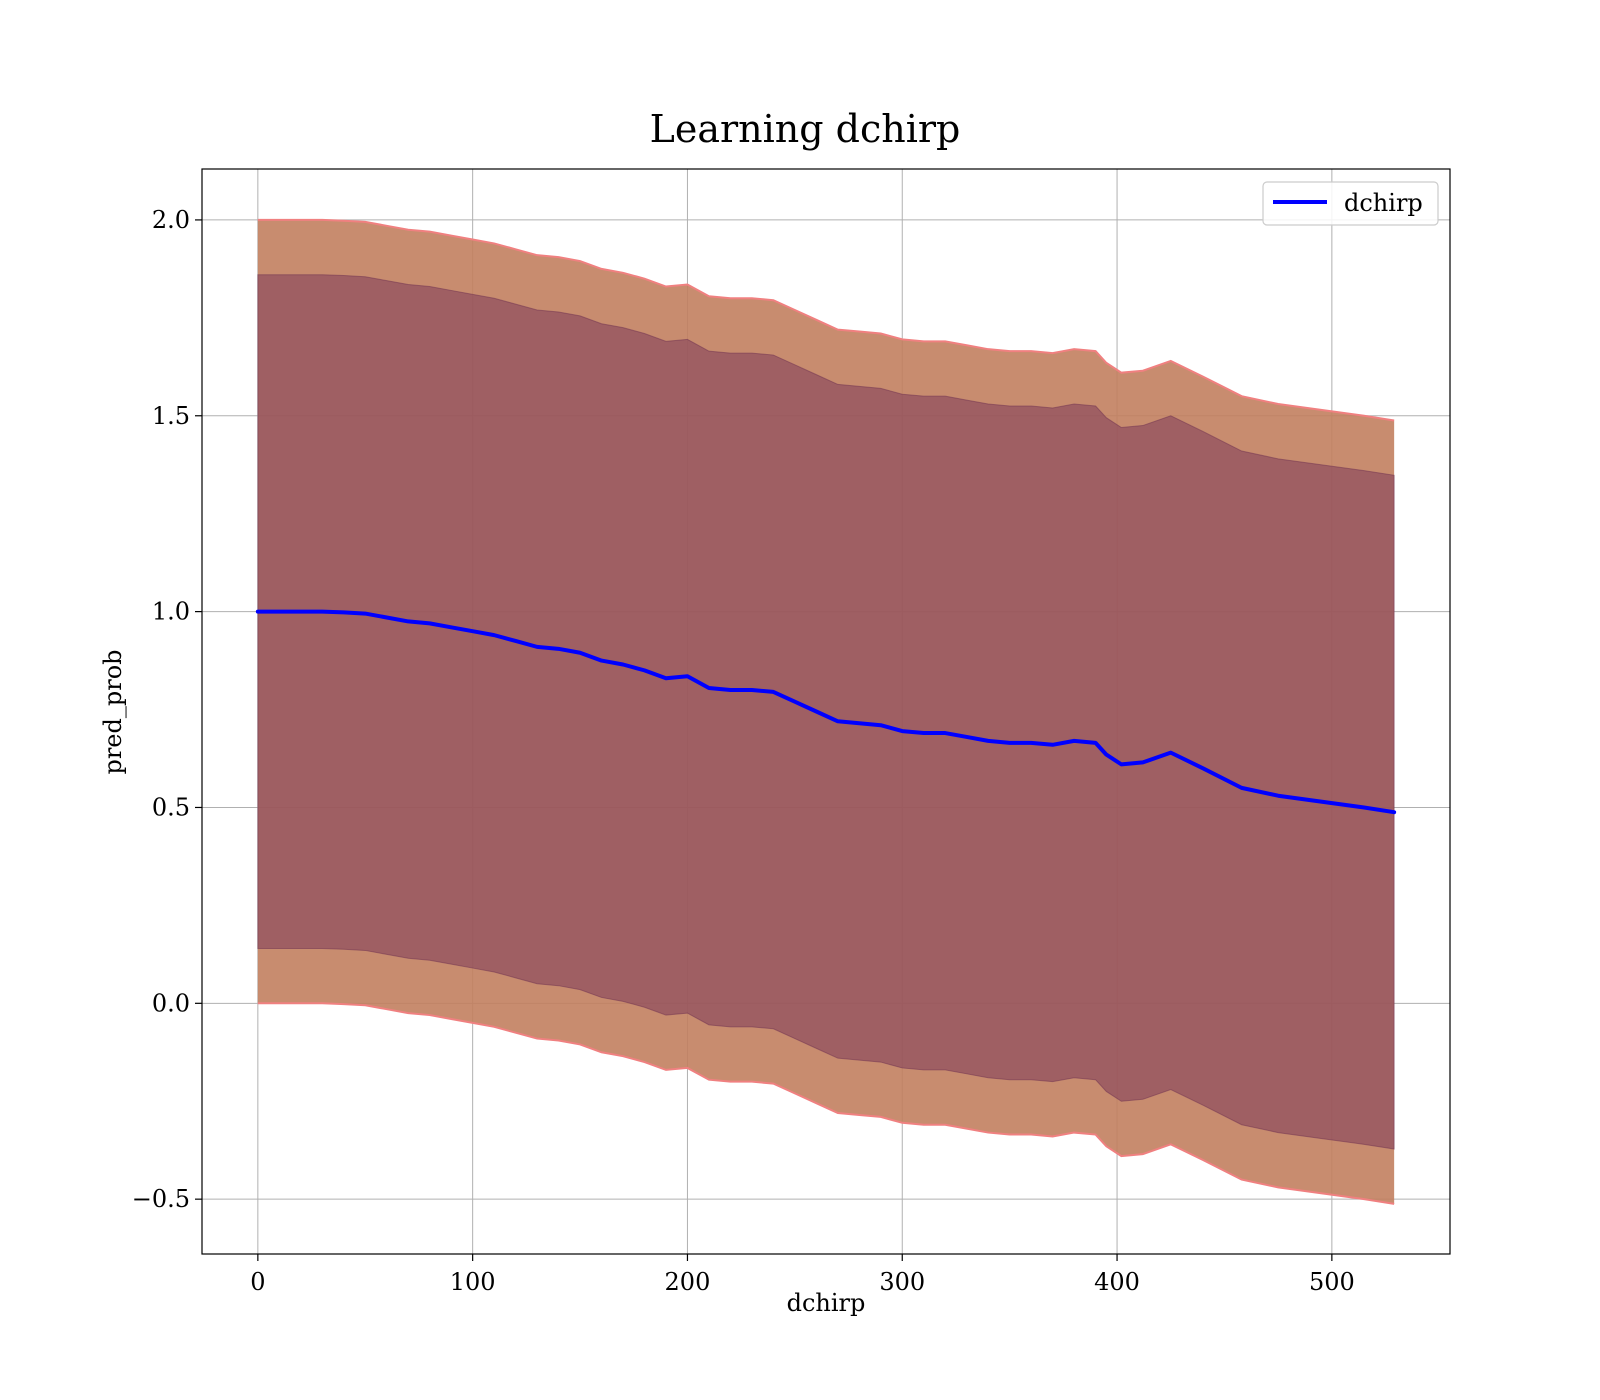 This screenshot has width=1600, height=1400. What do you see at coordinates (802, 1275) in the screenshot?
I see `x-axis: 0 100 200 300 400 500` at bounding box center [802, 1275].